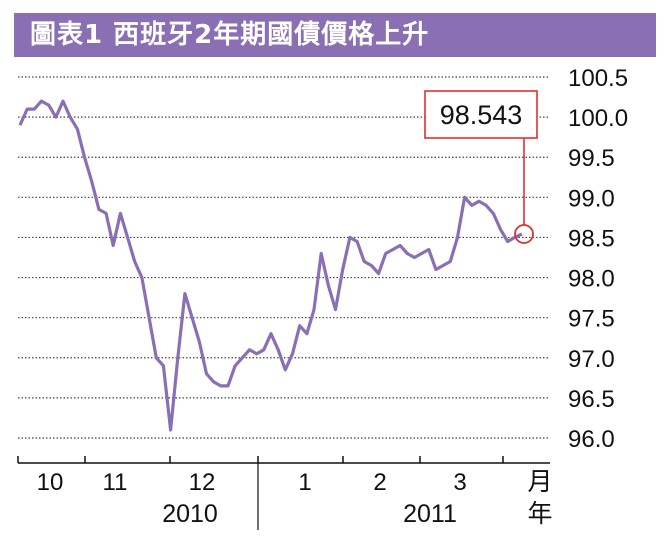 This screenshot has height=540, width=666. Describe the element at coordinates (591, 439) in the screenshot. I see `y-tick-label: 96.0` at that location.